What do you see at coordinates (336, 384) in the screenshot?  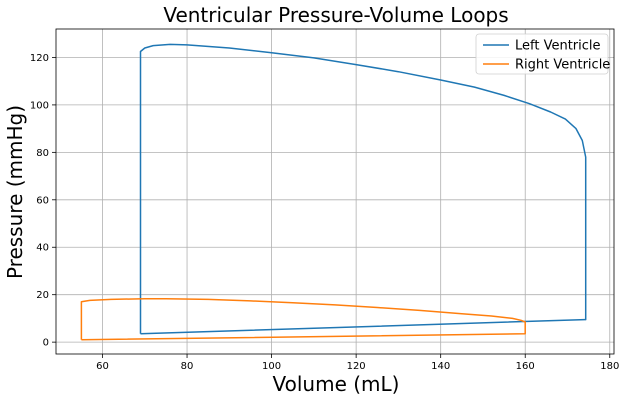 I see `x-axis-label: Volume (mL)` at bounding box center [336, 384].